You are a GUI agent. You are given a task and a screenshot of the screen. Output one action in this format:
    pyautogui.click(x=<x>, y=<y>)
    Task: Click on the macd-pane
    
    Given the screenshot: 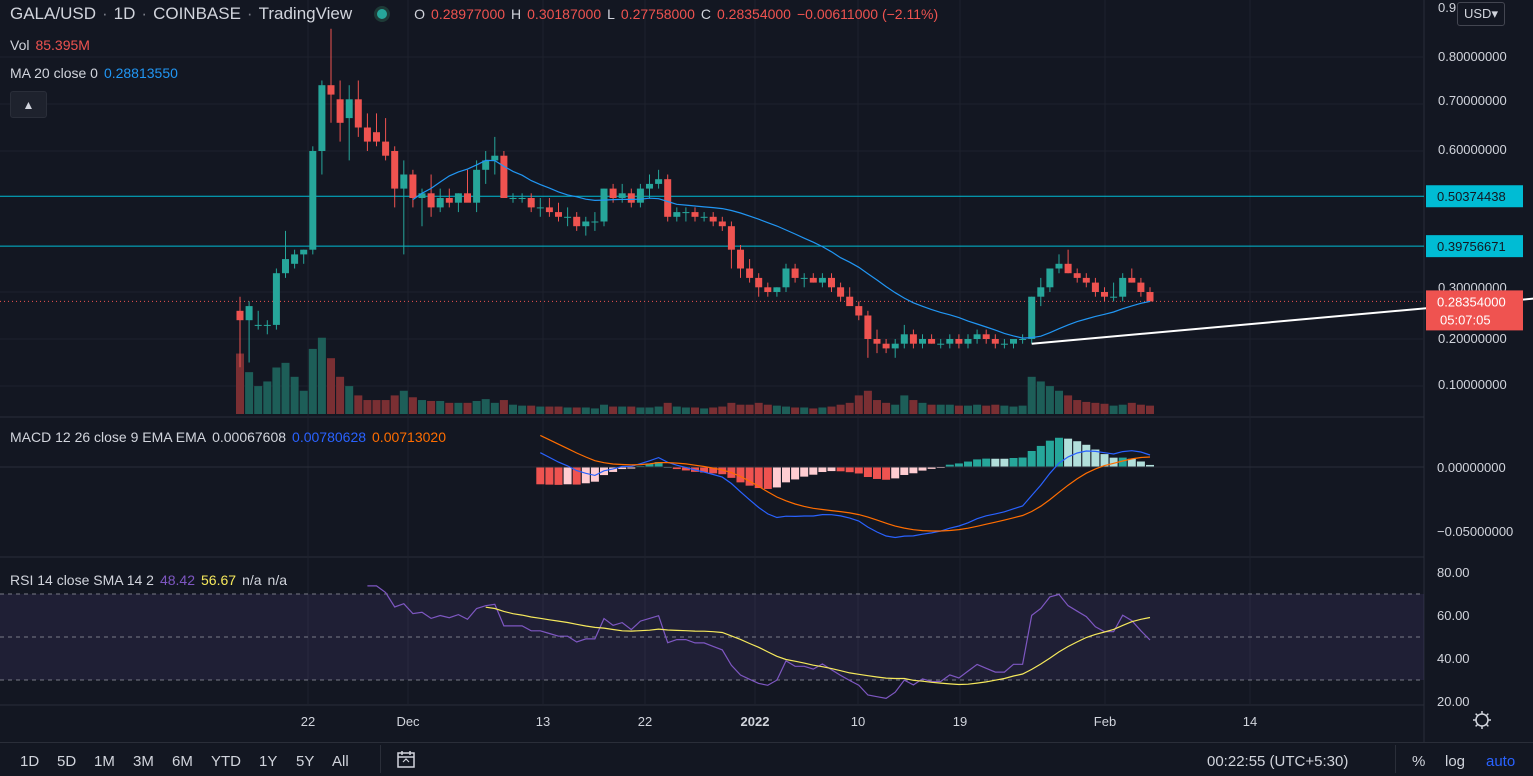 What is the action you would take?
    pyautogui.click(x=712, y=486)
    